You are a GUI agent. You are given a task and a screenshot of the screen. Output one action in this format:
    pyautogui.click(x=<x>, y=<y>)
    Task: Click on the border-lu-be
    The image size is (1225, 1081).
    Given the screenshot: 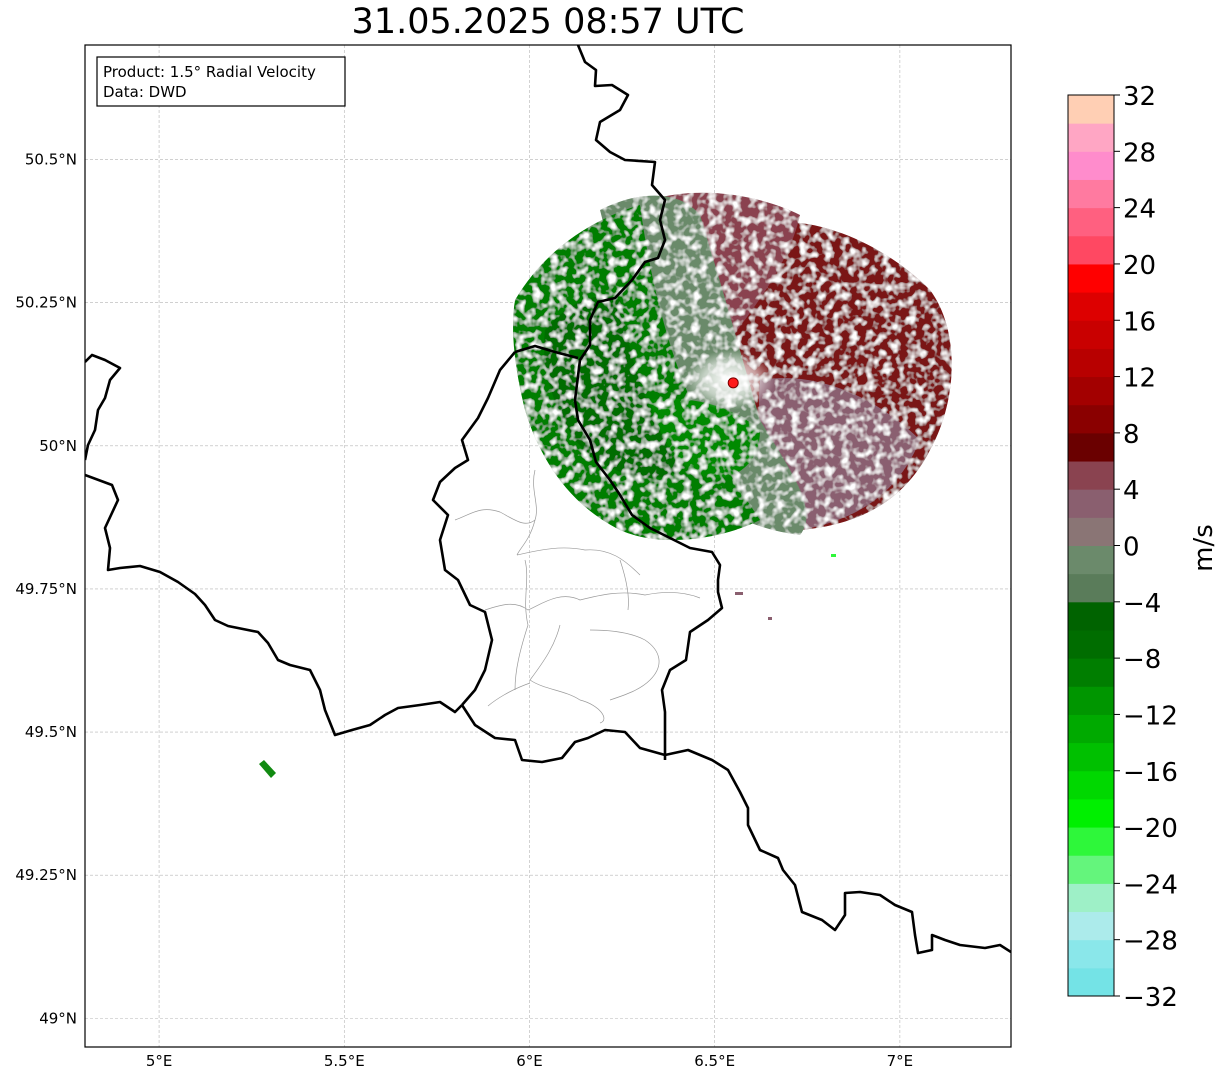 What is the action you would take?
    pyautogui.click(x=505, y=525)
    